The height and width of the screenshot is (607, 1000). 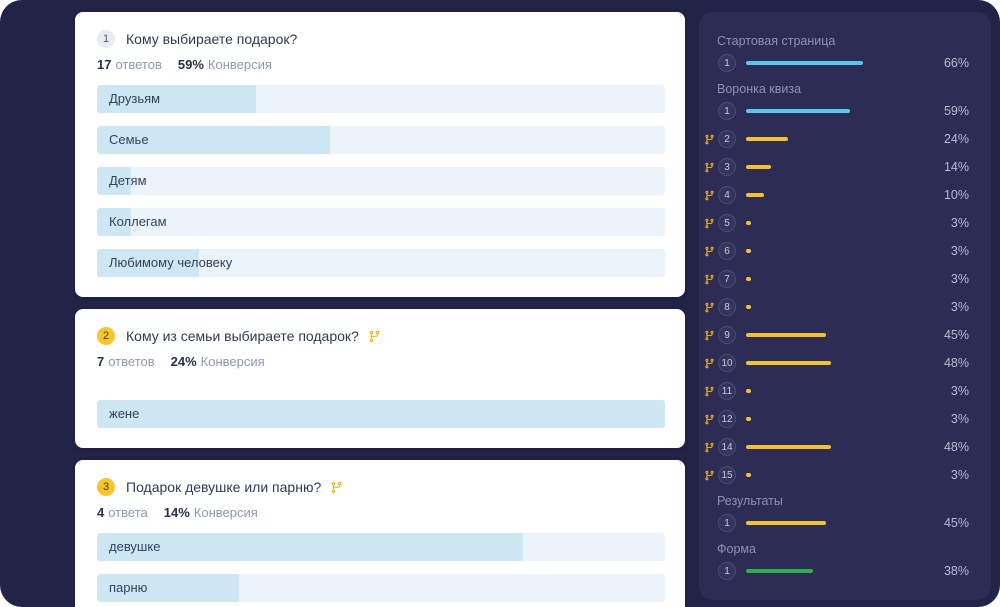 What do you see at coordinates (101, 361) in the screenshot?
I see `answers-count: 7` at bounding box center [101, 361].